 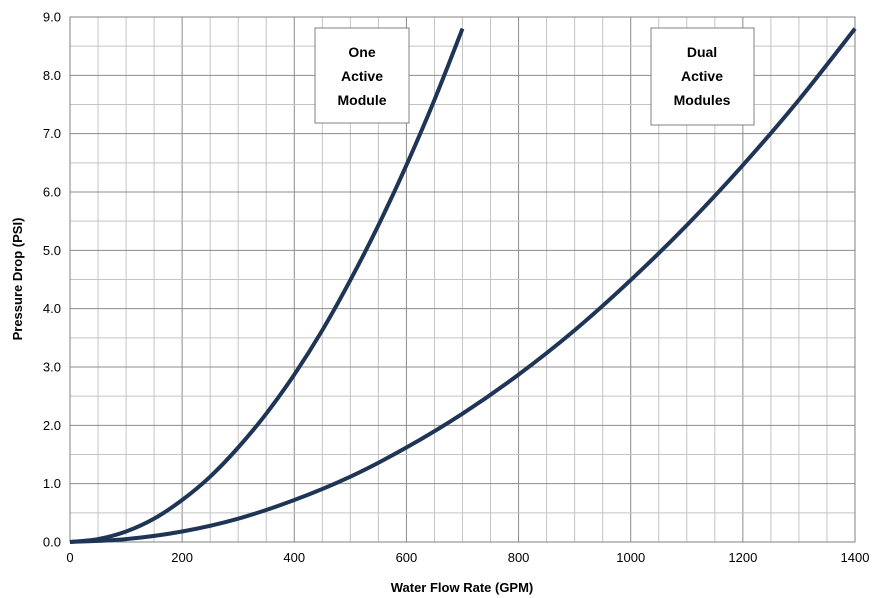 What do you see at coordinates (630, 557) in the screenshot?
I see `x-tick-label: 1000` at bounding box center [630, 557].